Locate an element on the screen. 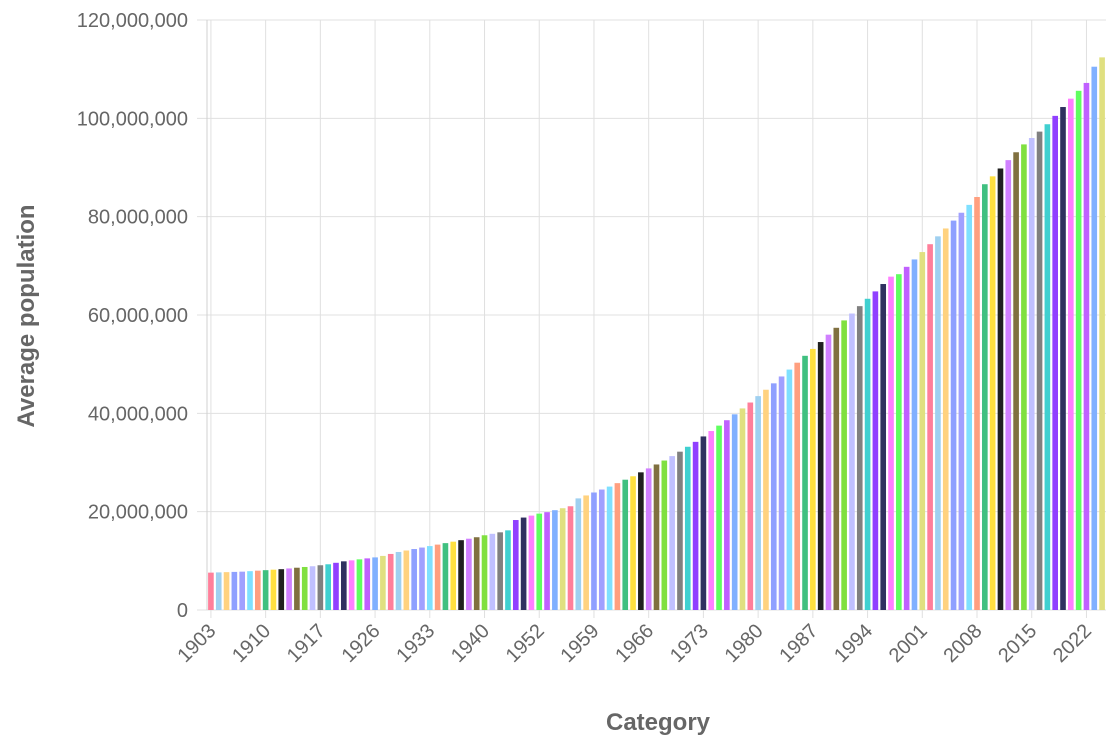 This screenshot has height=748, width=1114. y-axis-title: Average population is located at coordinates (26, 315).